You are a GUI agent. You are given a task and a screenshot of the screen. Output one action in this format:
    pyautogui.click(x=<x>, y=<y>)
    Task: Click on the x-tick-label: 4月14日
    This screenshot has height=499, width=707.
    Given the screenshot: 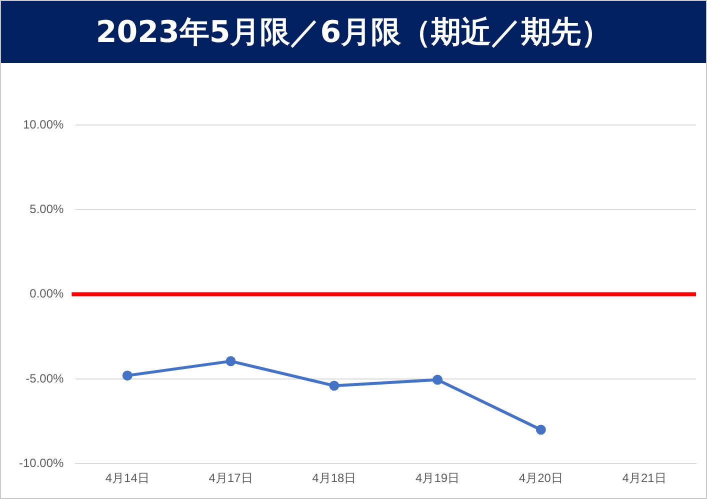 What is the action you would take?
    pyautogui.click(x=127, y=478)
    